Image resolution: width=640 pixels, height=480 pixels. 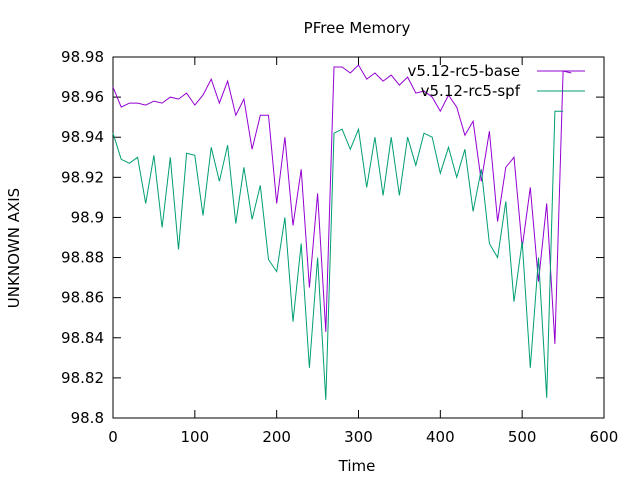 I want to click on legend-label-1: v5.12-rc5-base, so click(x=464, y=71).